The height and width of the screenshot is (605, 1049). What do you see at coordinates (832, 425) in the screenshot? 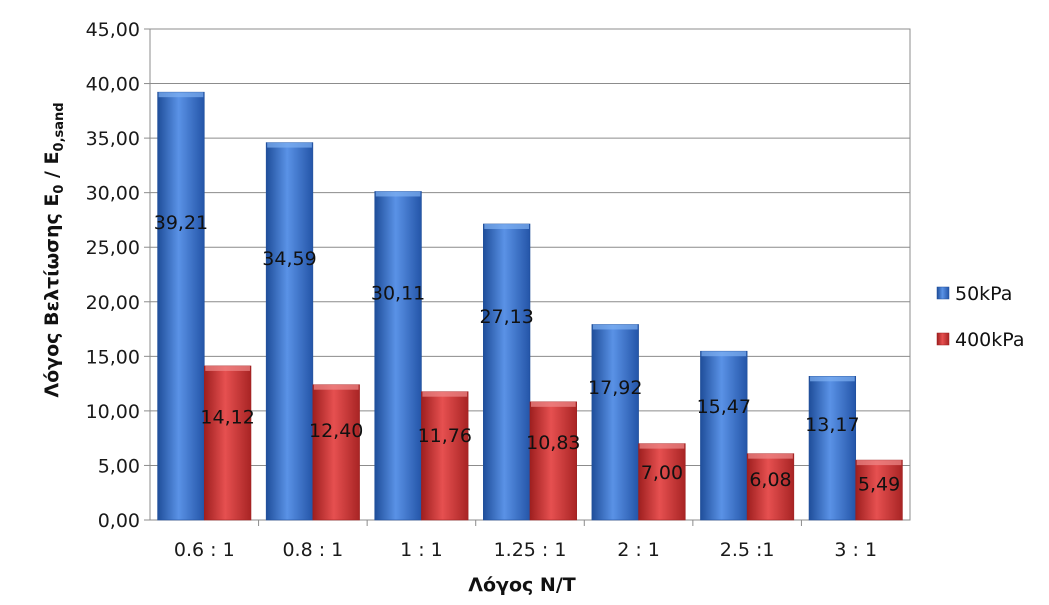
I see `data-label-50kpa: 13,17` at bounding box center [832, 425].